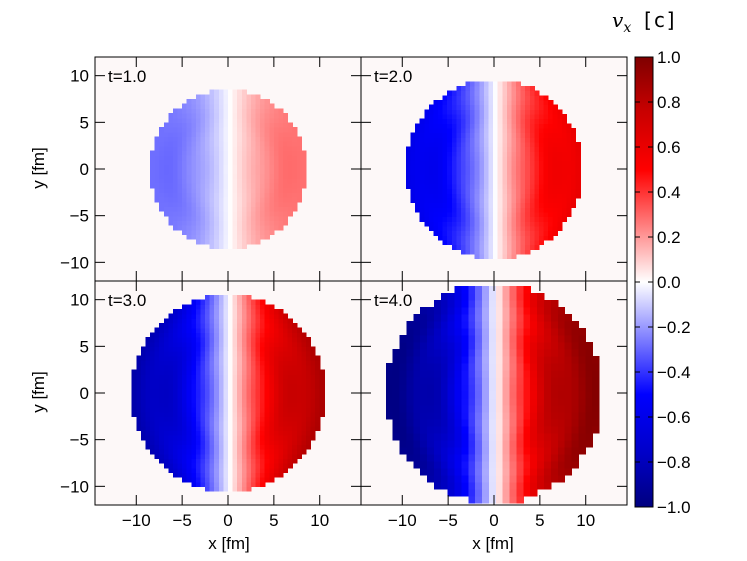 This screenshot has width=747, height=561. I want to click on x-tick-label: 5, so click(539, 520).